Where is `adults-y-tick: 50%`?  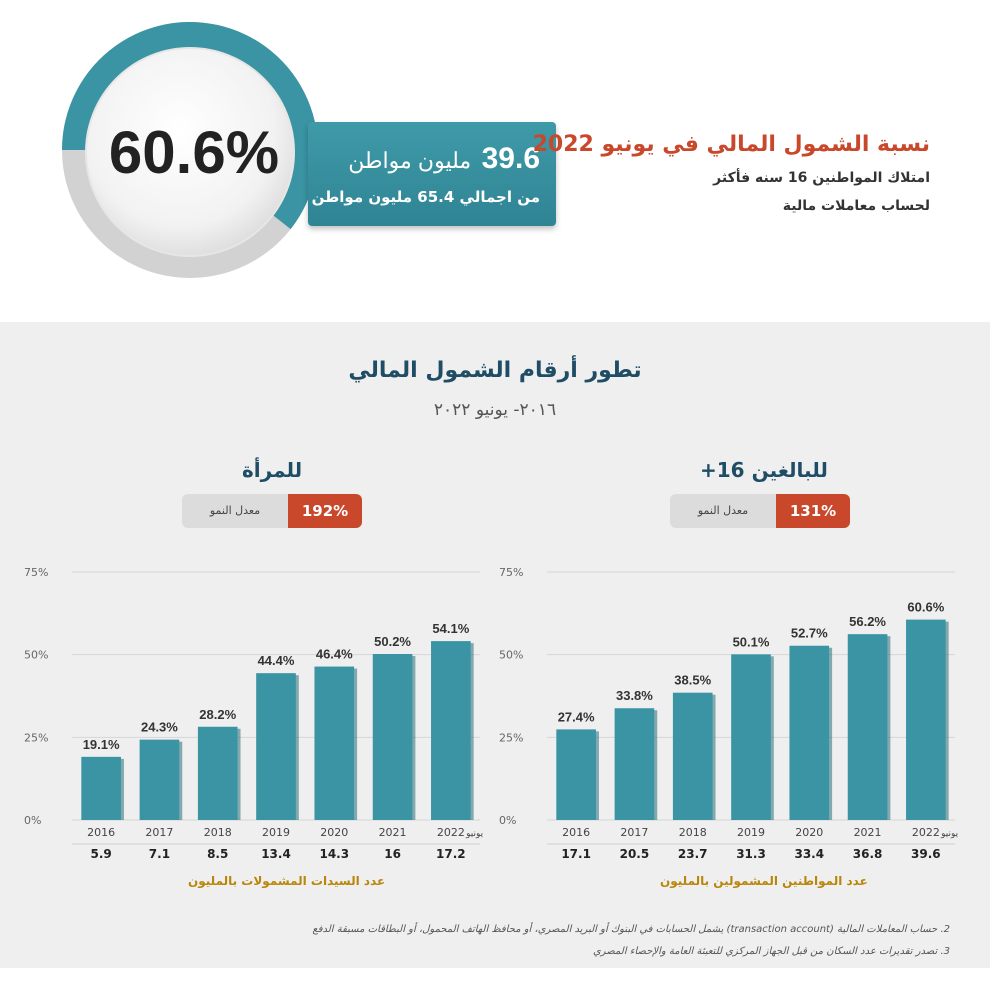
adults-y-tick: 50% is located at coordinates (511, 655).